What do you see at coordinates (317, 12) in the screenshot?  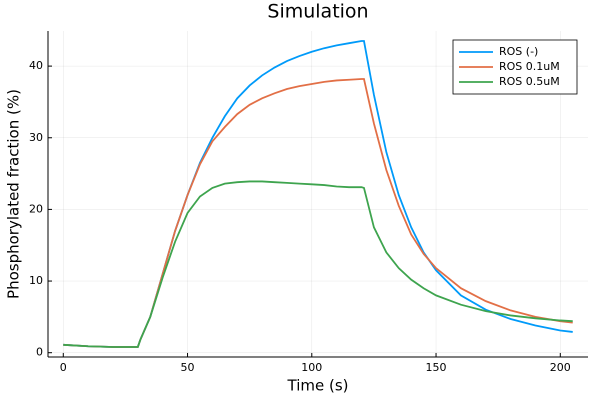 I see `chart-title: Simulation` at bounding box center [317, 12].